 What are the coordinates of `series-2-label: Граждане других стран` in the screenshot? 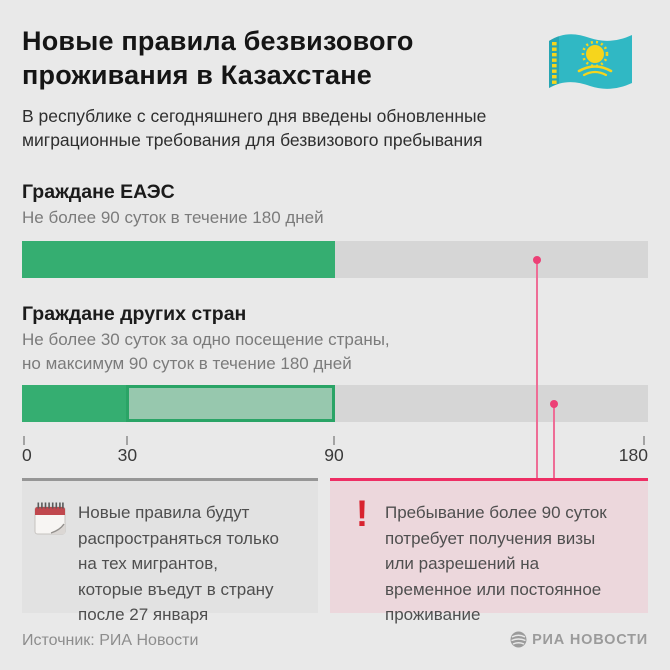 It's located at (134, 314).